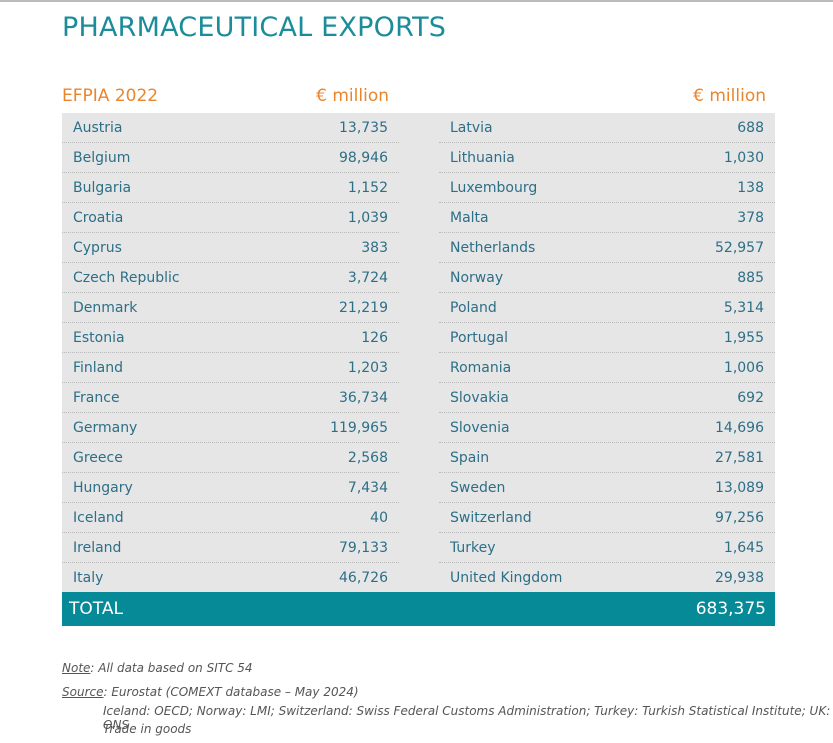 This screenshot has width=833, height=743. What do you see at coordinates (230, 128) in the screenshot?
I see `table-row: Austria 13,735` at bounding box center [230, 128].